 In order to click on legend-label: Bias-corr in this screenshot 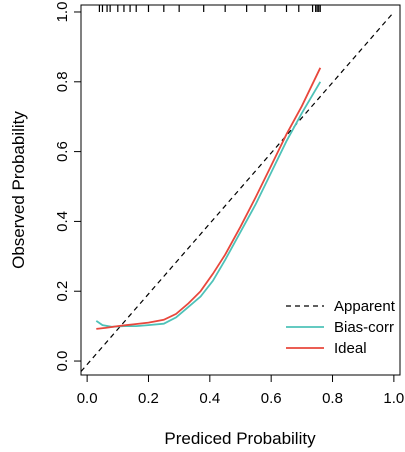, I will do `click(364, 327)`.